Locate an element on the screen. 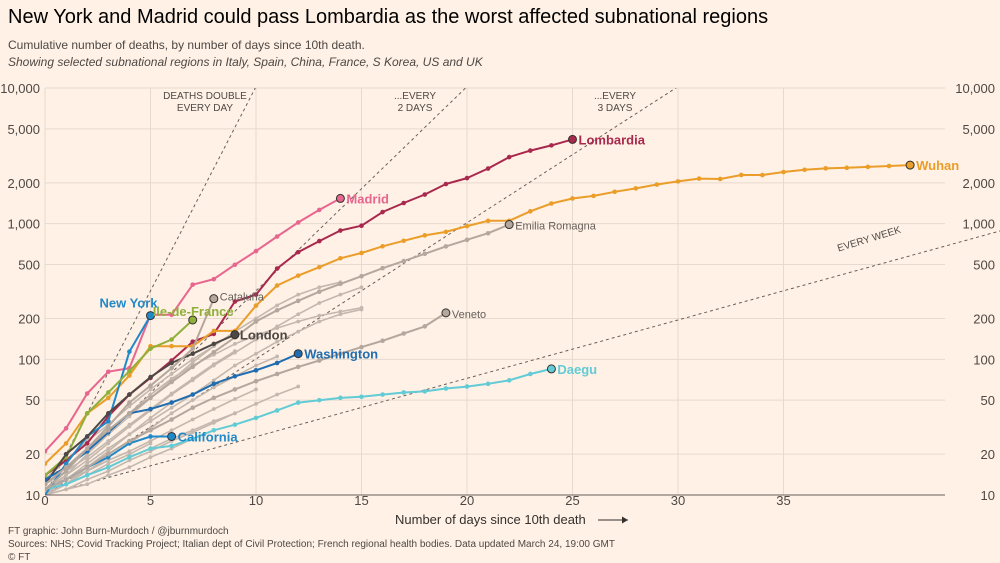  series-label: New York is located at coordinates (128, 303).